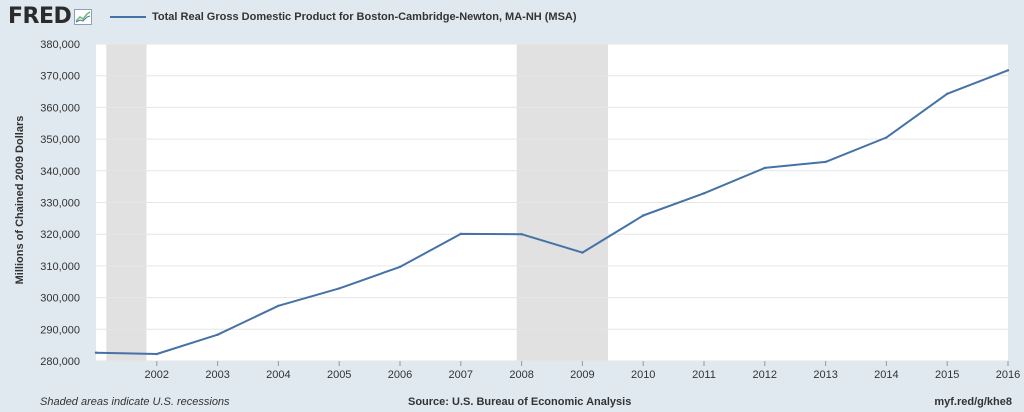 The height and width of the screenshot is (412, 1024). What do you see at coordinates (60, 172) in the screenshot?
I see `y-tick-label: 340,000` at bounding box center [60, 172].